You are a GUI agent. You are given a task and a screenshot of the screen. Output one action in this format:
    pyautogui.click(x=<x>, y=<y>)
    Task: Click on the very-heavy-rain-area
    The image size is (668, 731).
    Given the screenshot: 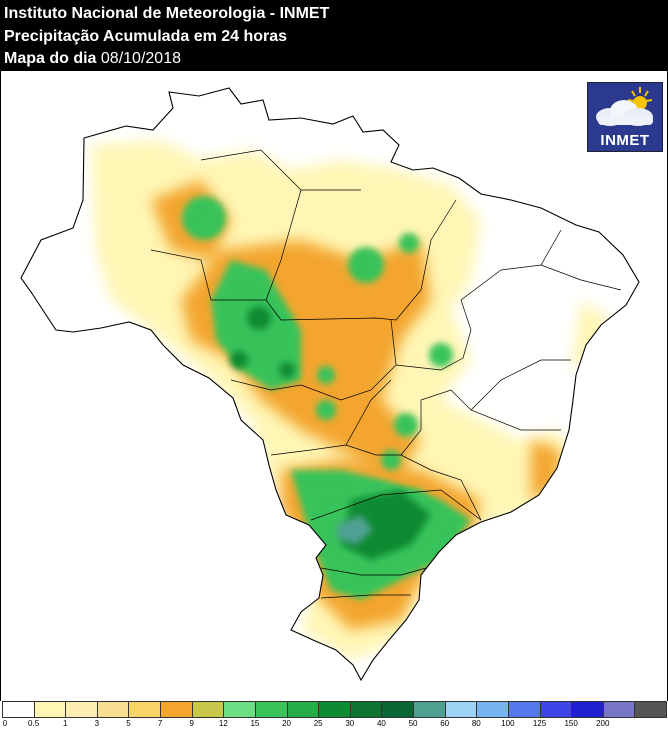 What is the action you would take?
    pyautogui.click(x=330, y=433)
    